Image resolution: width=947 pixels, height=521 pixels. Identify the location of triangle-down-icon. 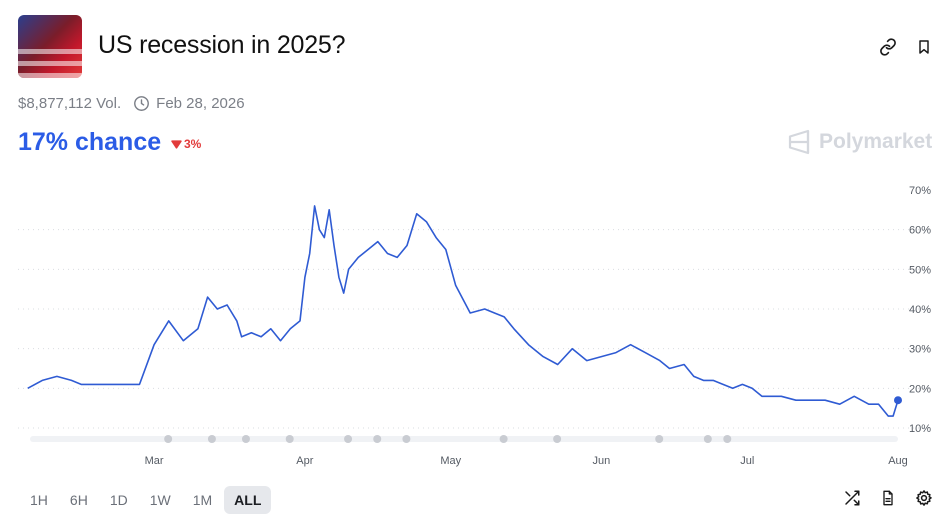
(176, 144).